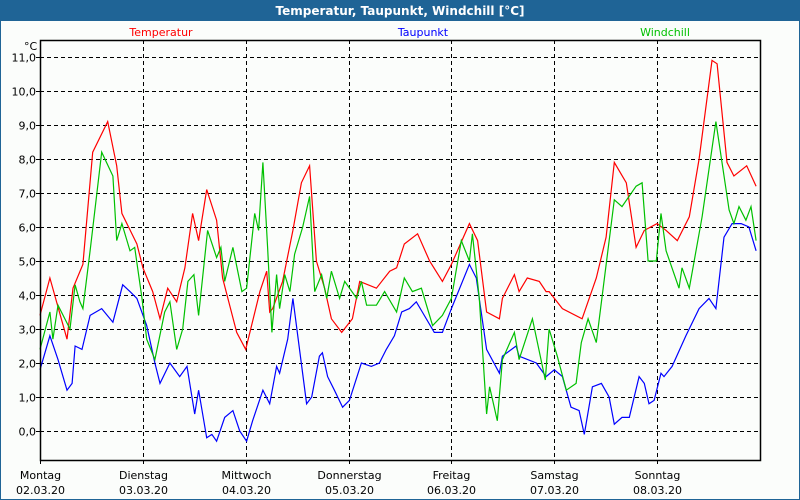  I want to click on day-date-label: 07.03.20, so click(554, 490).